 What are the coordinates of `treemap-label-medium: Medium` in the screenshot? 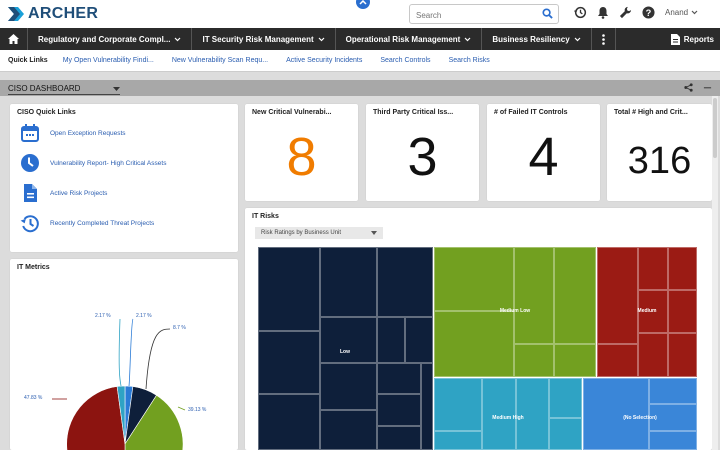 It's located at (647, 311).